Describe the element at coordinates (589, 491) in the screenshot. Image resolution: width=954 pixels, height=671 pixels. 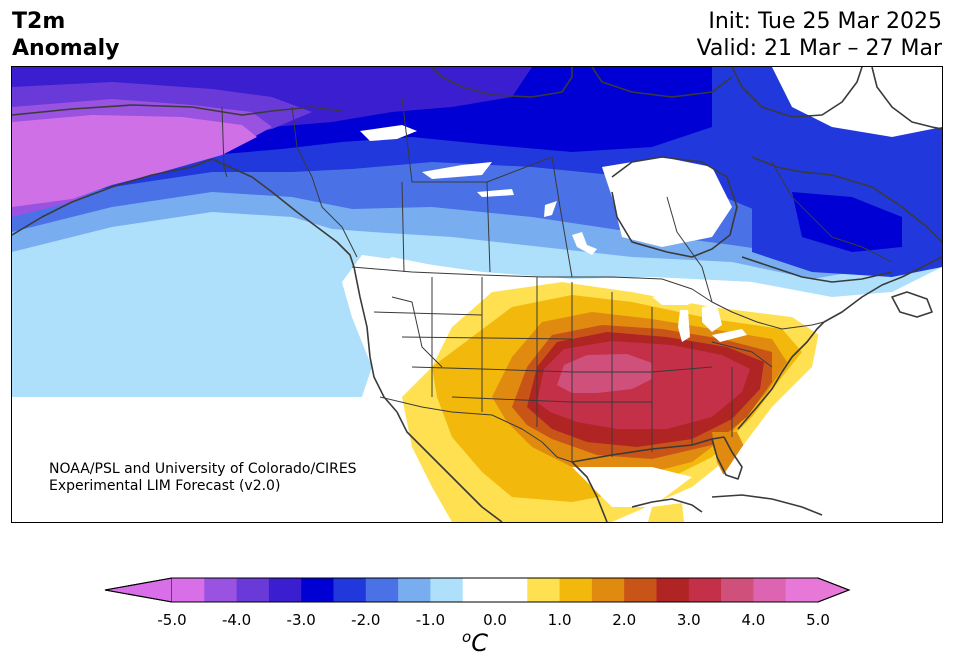
I see `coast-gulf-west` at that location.